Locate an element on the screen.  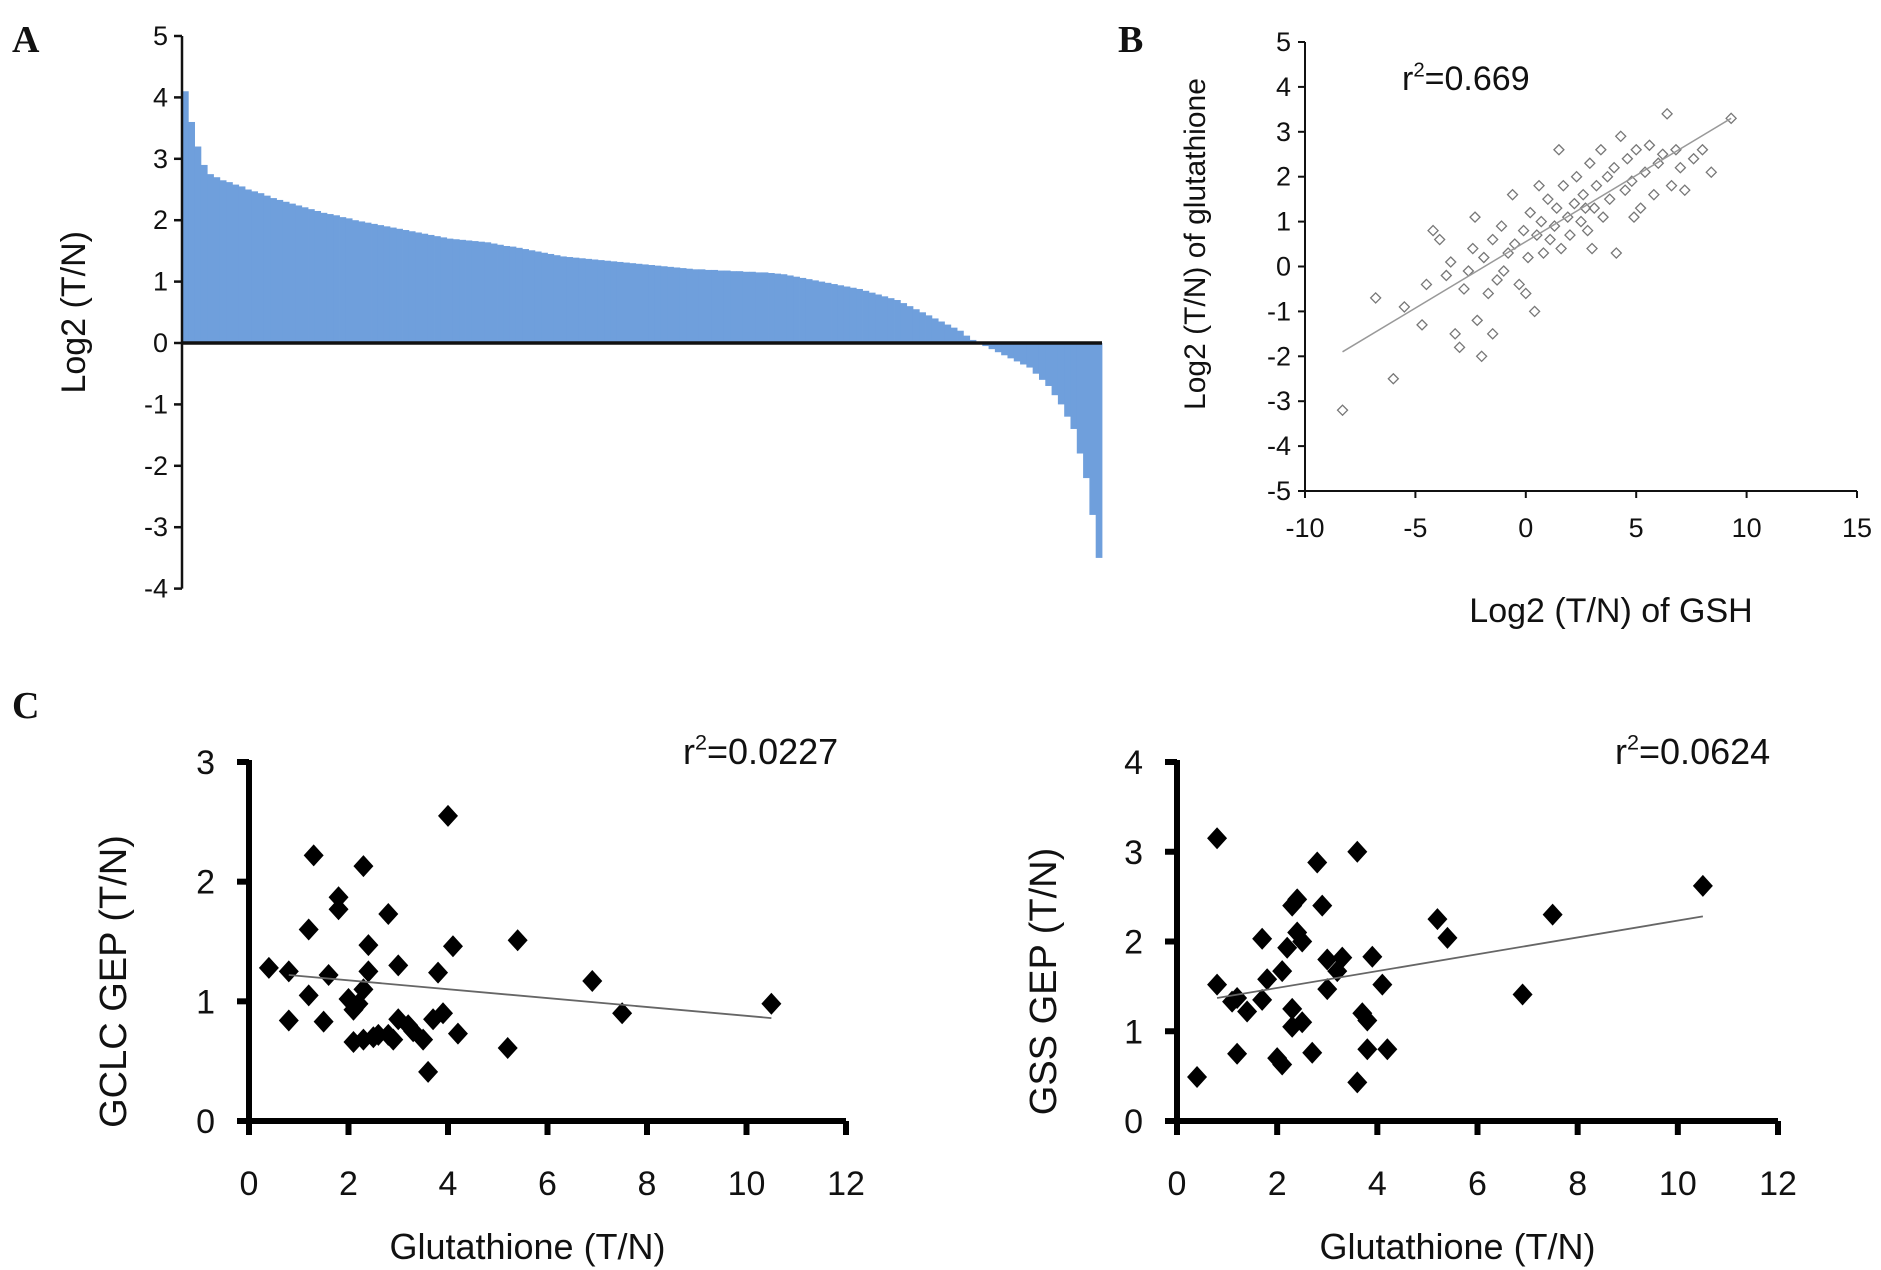
x-tick-label: -5 is located at coordinates (1415, 528).